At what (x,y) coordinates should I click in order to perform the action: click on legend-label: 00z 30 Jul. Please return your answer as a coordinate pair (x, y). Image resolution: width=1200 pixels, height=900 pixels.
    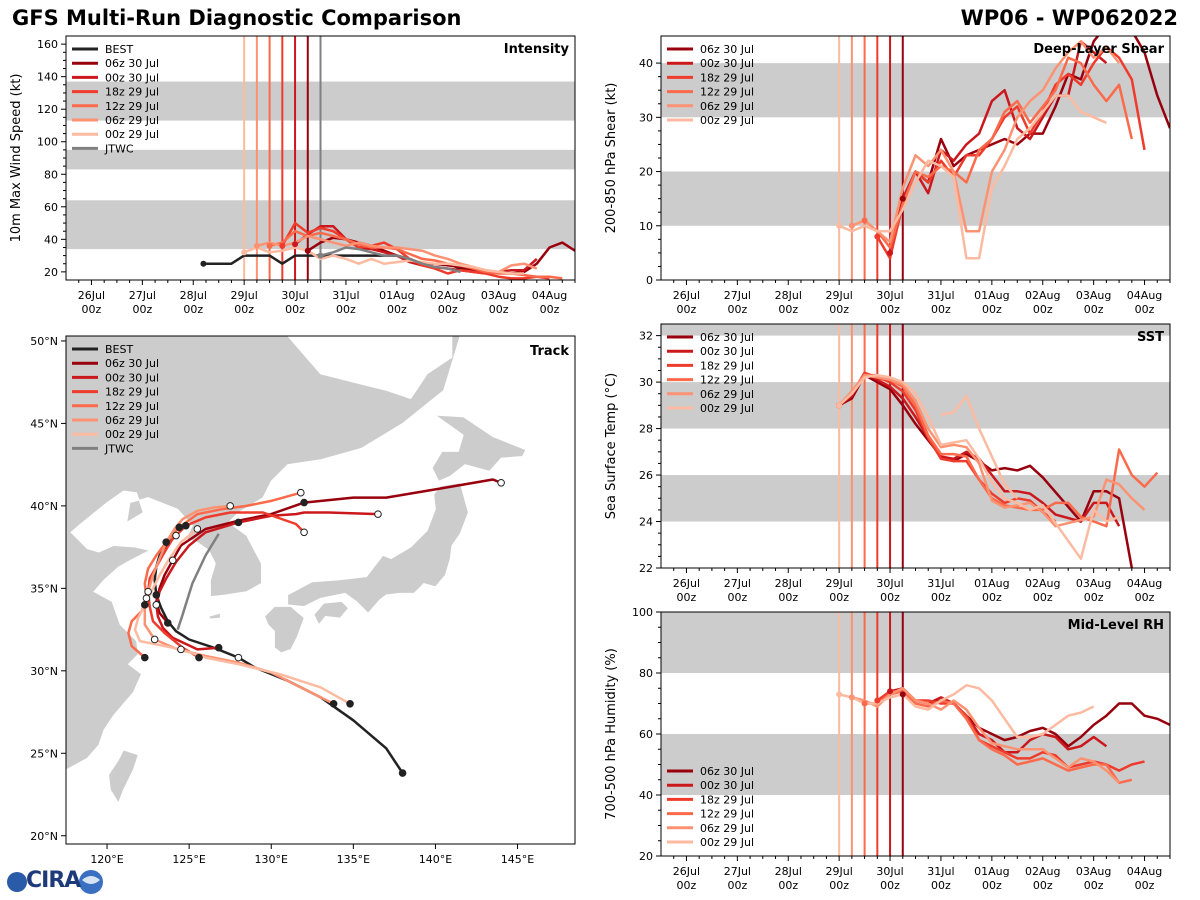
    Looking at the image, I should click on (132, 77).